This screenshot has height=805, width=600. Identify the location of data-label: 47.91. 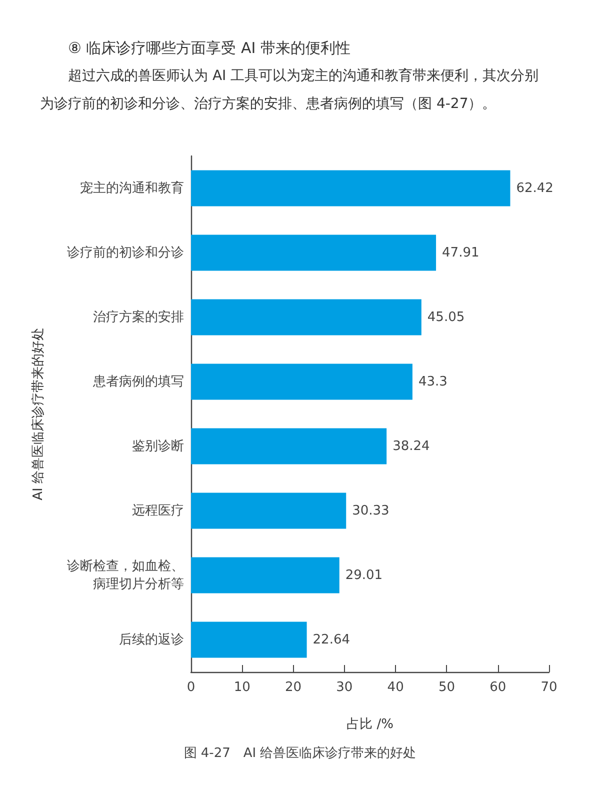
(461, 252).